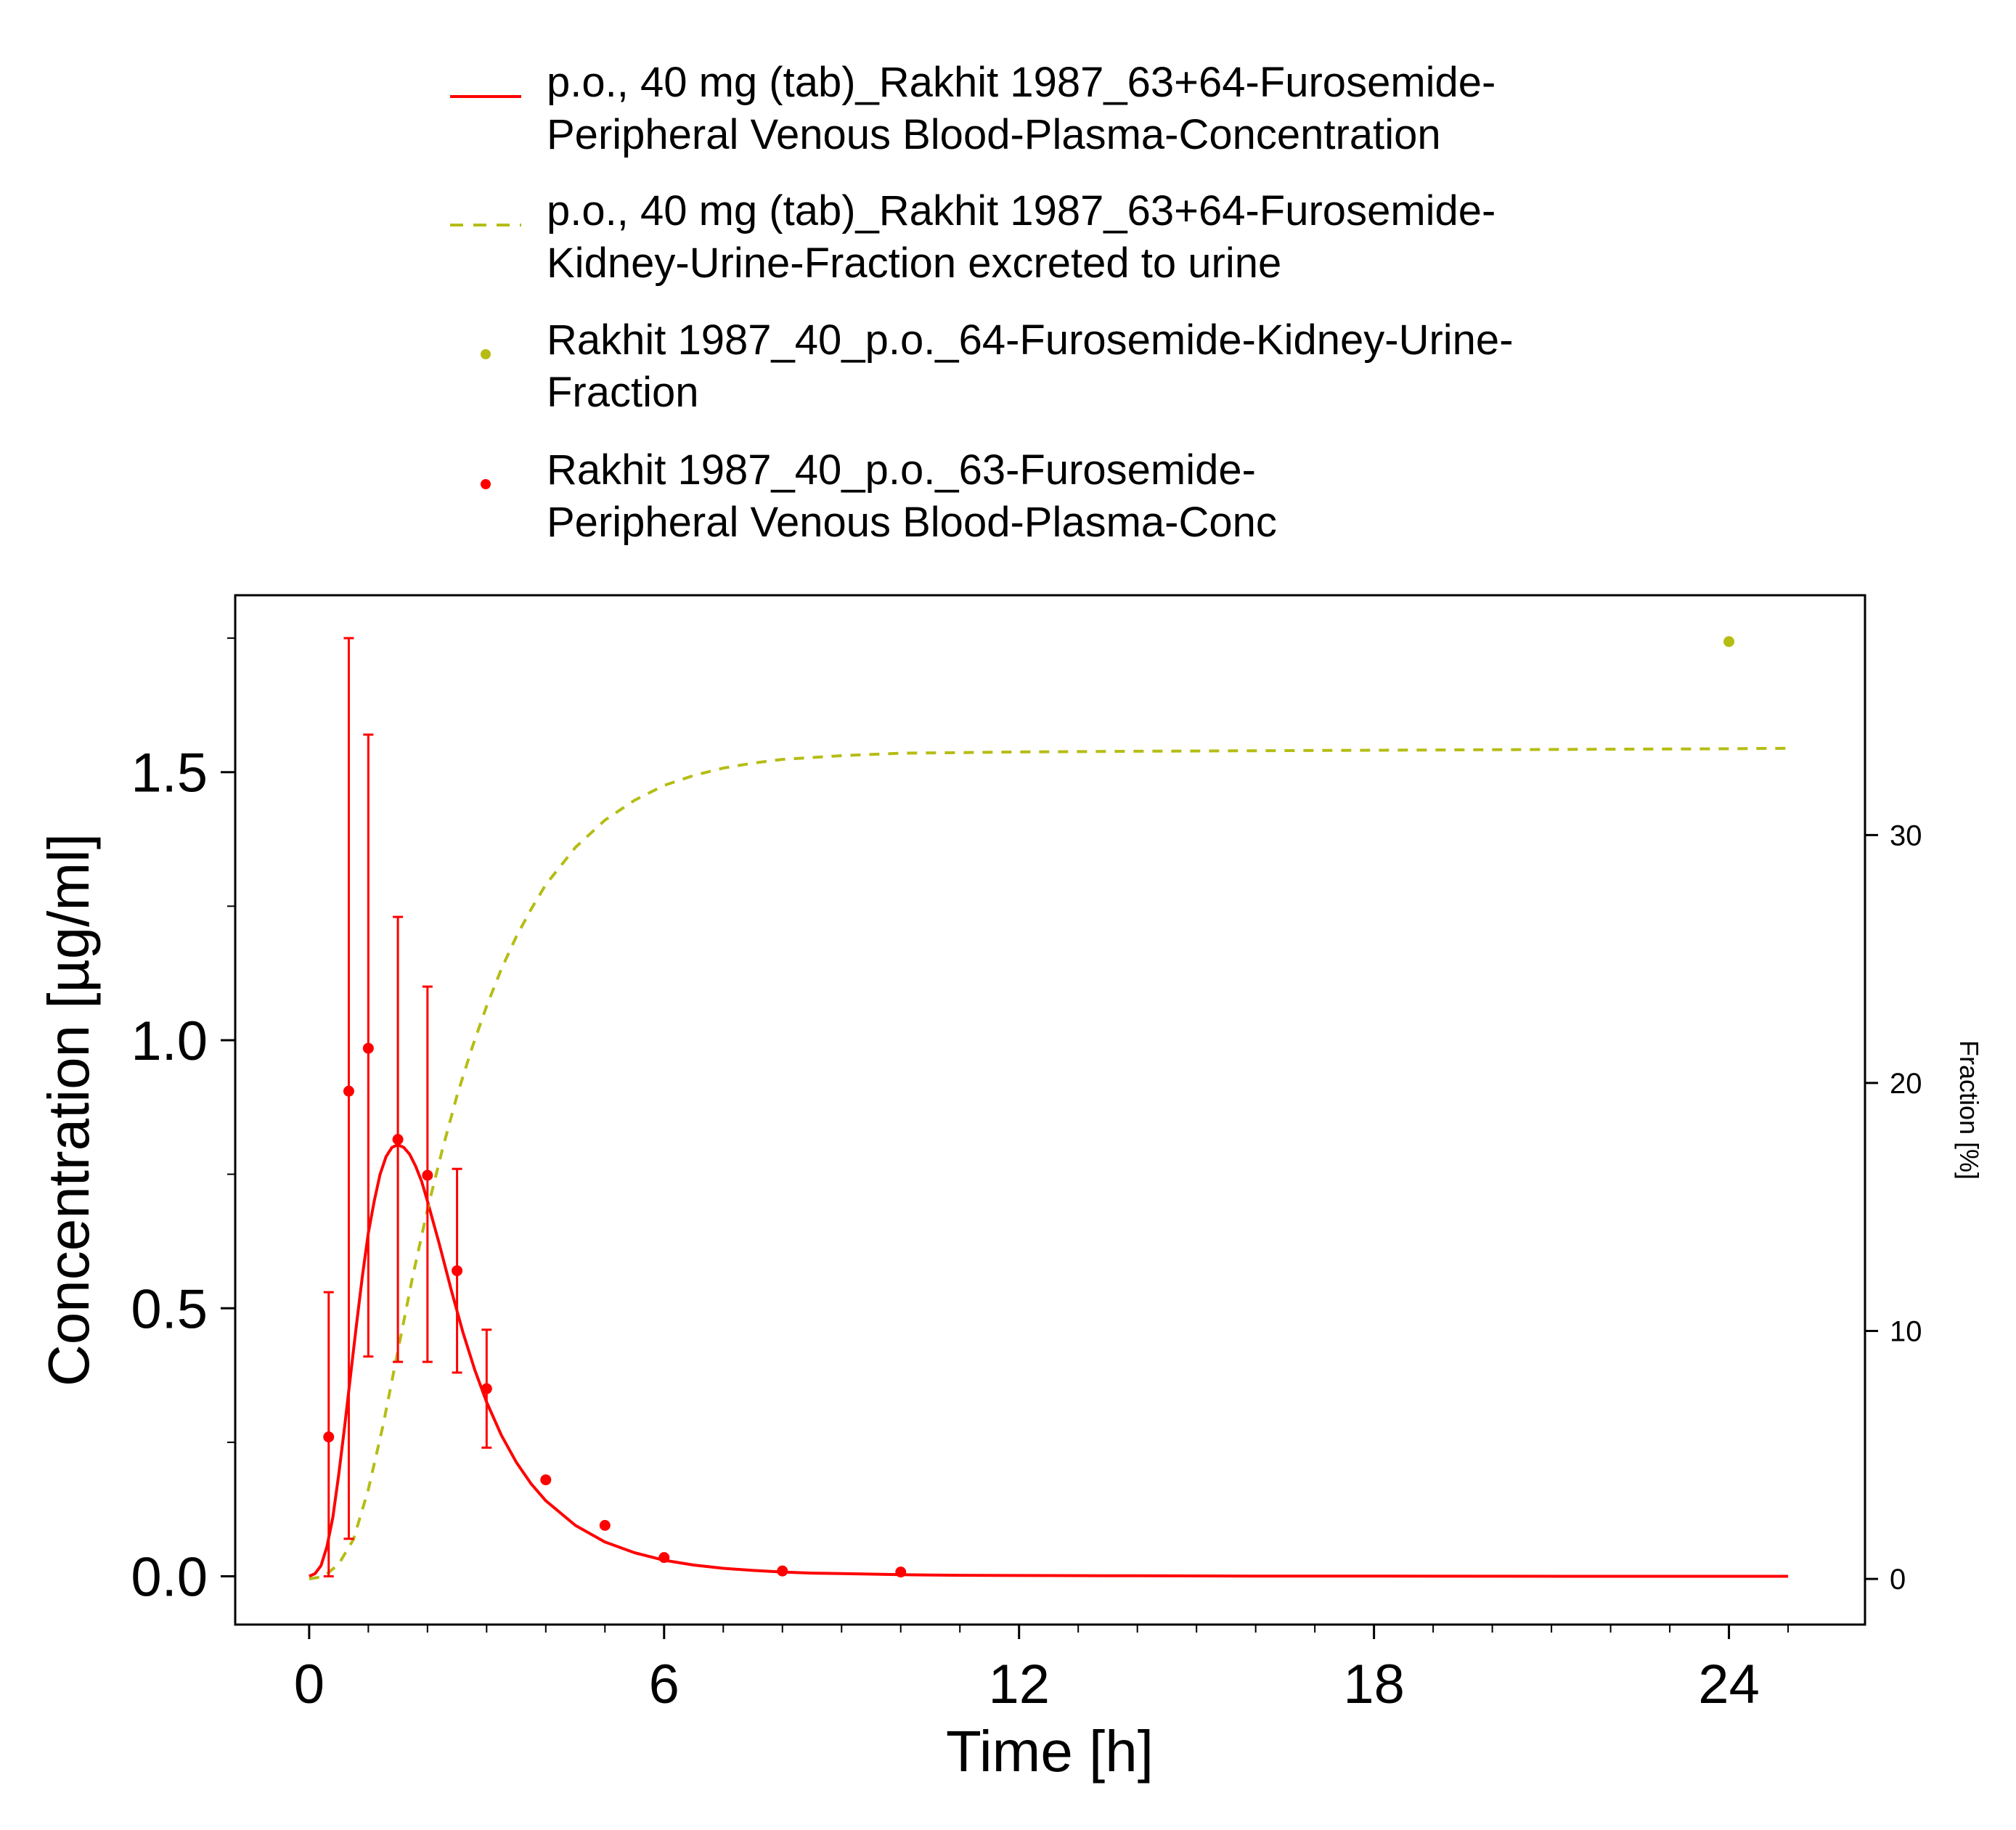 This screenshot has width=2016, height=1830. What do you see at coordinates (68, 1109) in the screenshot?
I see `y-axis-title: Concentration [µg/ml]` at bounding box center [68, 1109].